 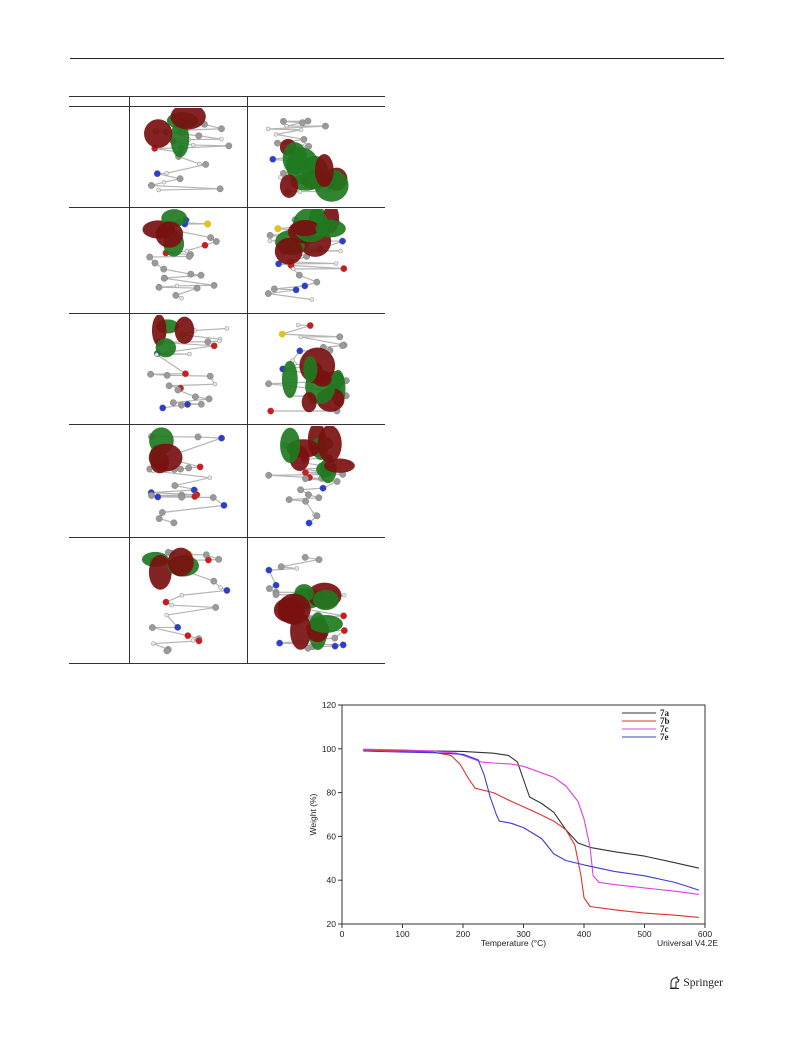 I want to click on x-tick-label: 100, so click(x=402, y=934).